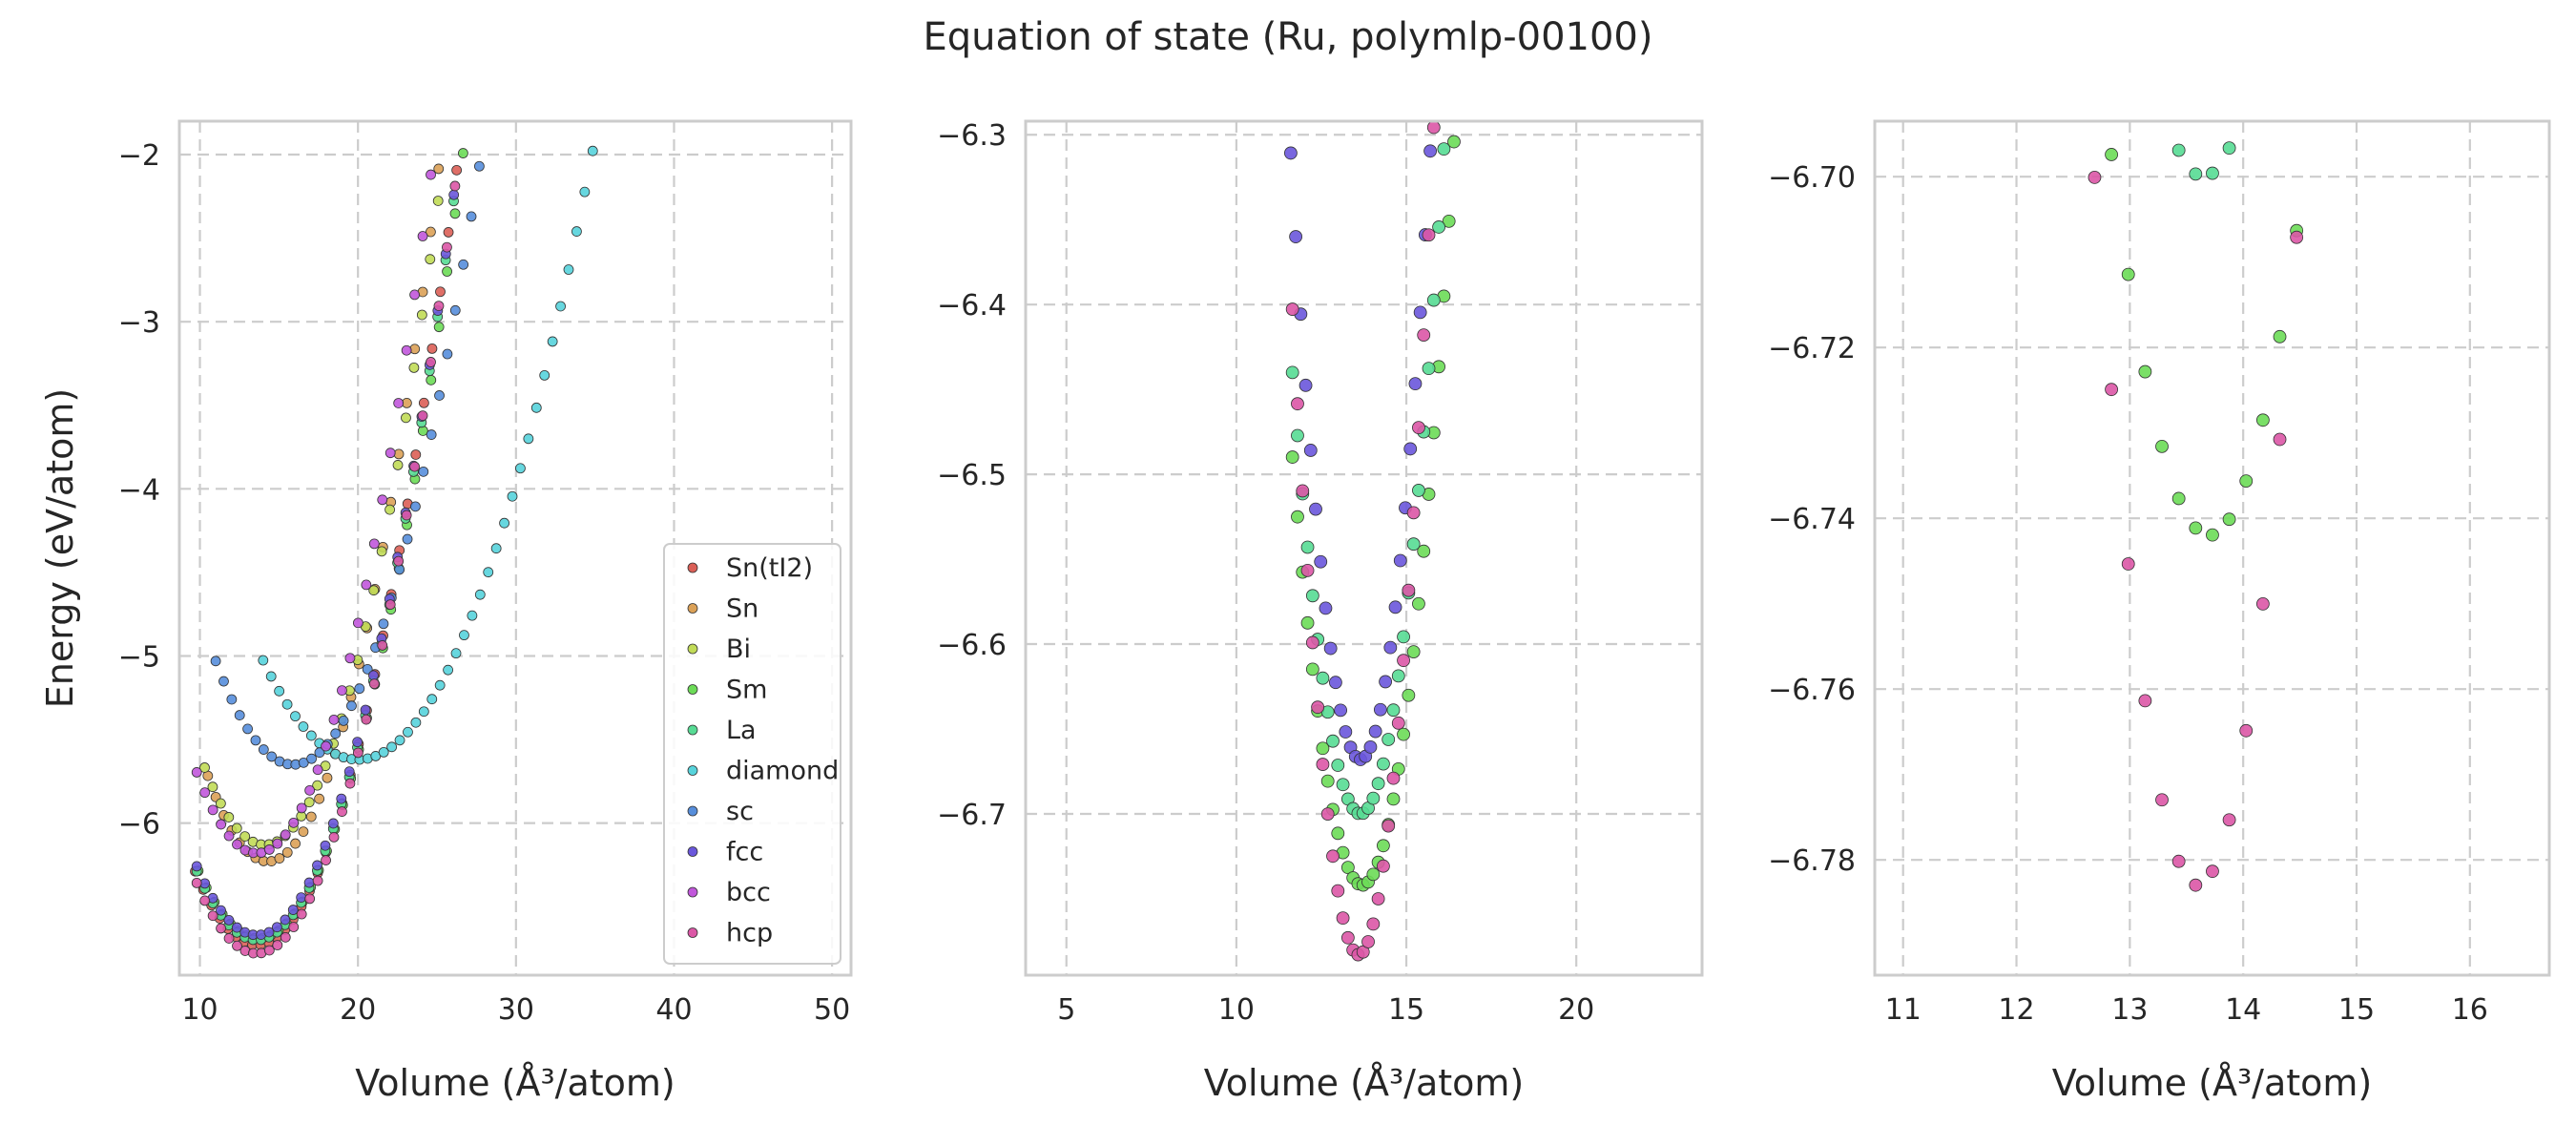 The width and height of the screenshot is (2576, 1145). What do you see at coordinates (740, 812) in the screenshot?
I see `legend-label: sc` at bounding box center [740, 812].